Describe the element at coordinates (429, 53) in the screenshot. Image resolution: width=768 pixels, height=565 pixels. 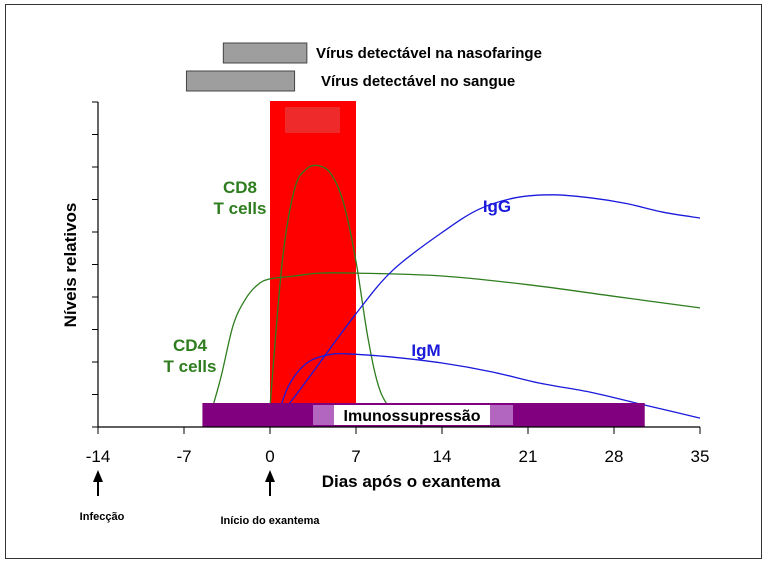
I see `virus-bar-label-0: Vírus detectável na nasofaringe` at that location.